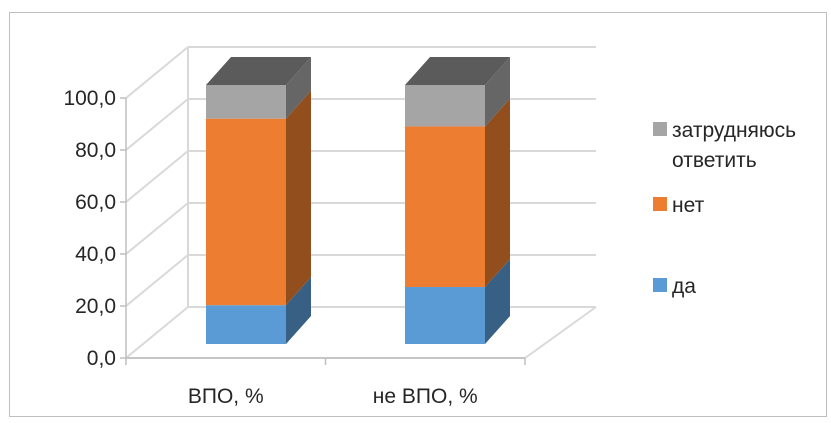  I want to click on floor-edge, so click(361, 332).